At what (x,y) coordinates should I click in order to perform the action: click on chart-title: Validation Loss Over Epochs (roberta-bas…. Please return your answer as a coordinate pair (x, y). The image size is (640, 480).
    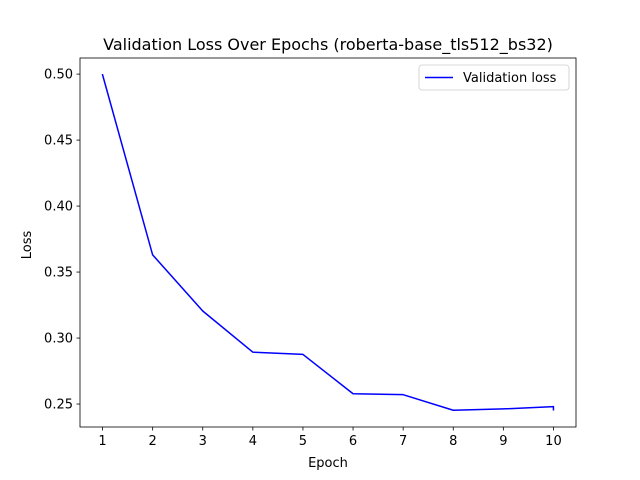
    Looking at the image, I should click on (328, 45).